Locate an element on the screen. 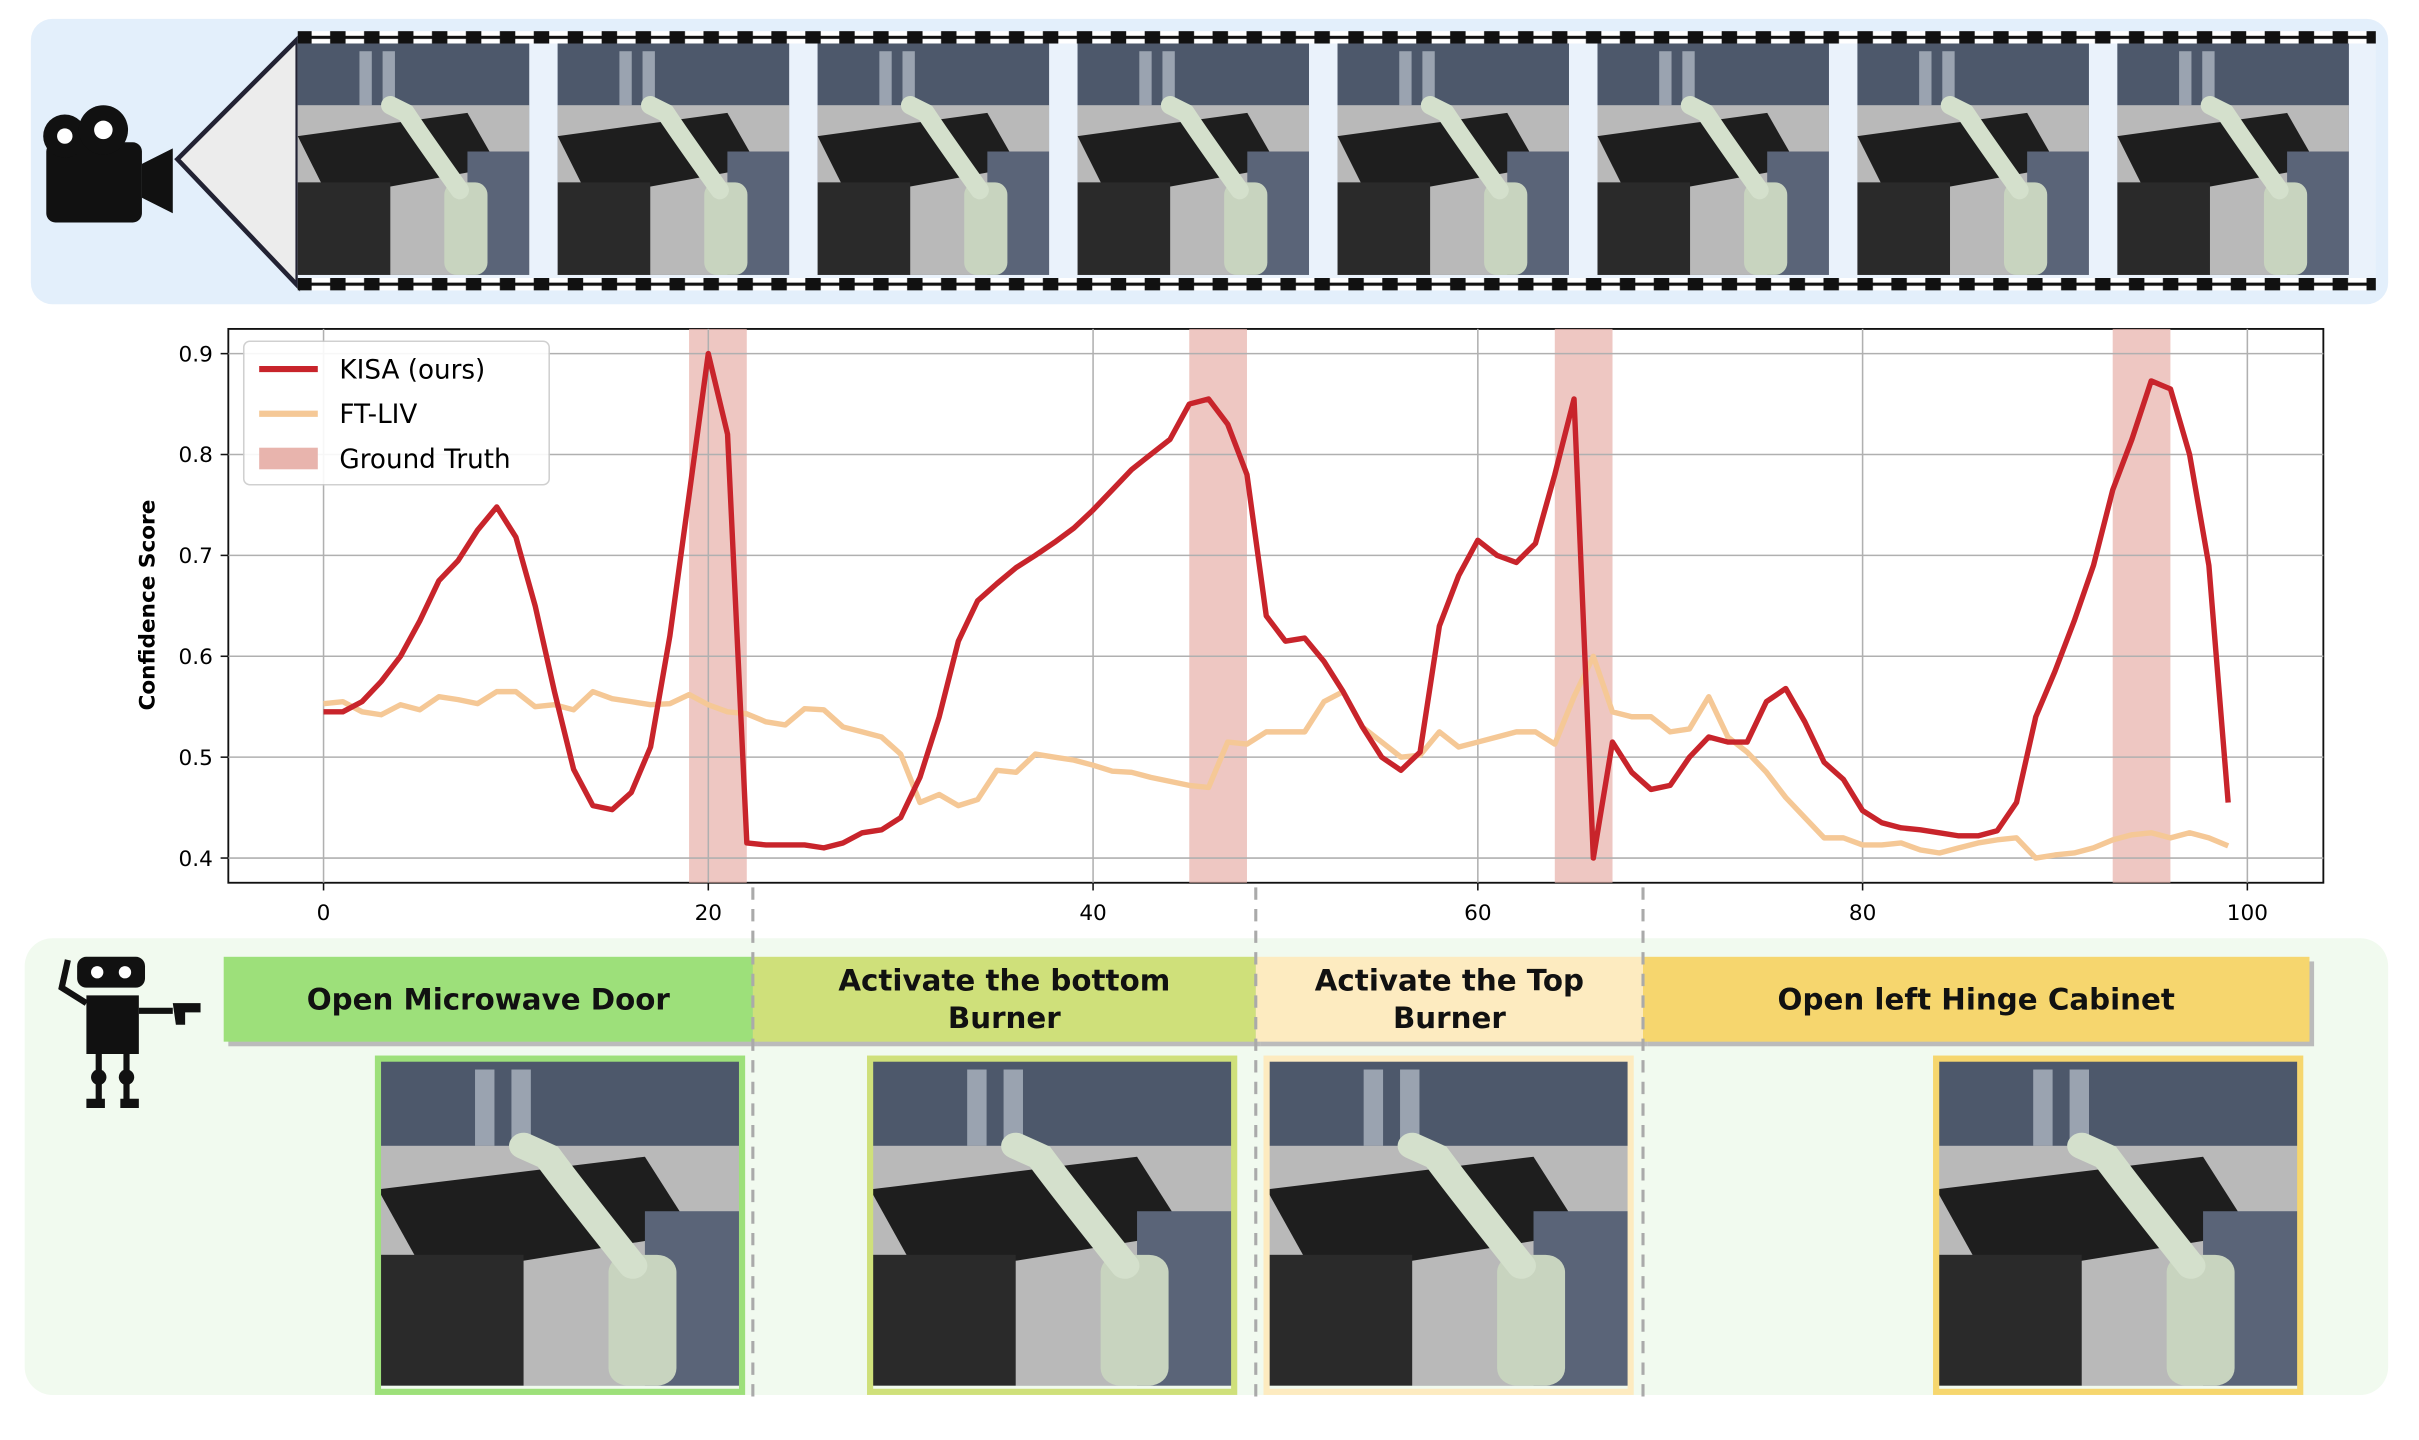 This screenshot has width=2419, height=1440. y-axis-label: Confidence Score is located at coordinates (147, 605).